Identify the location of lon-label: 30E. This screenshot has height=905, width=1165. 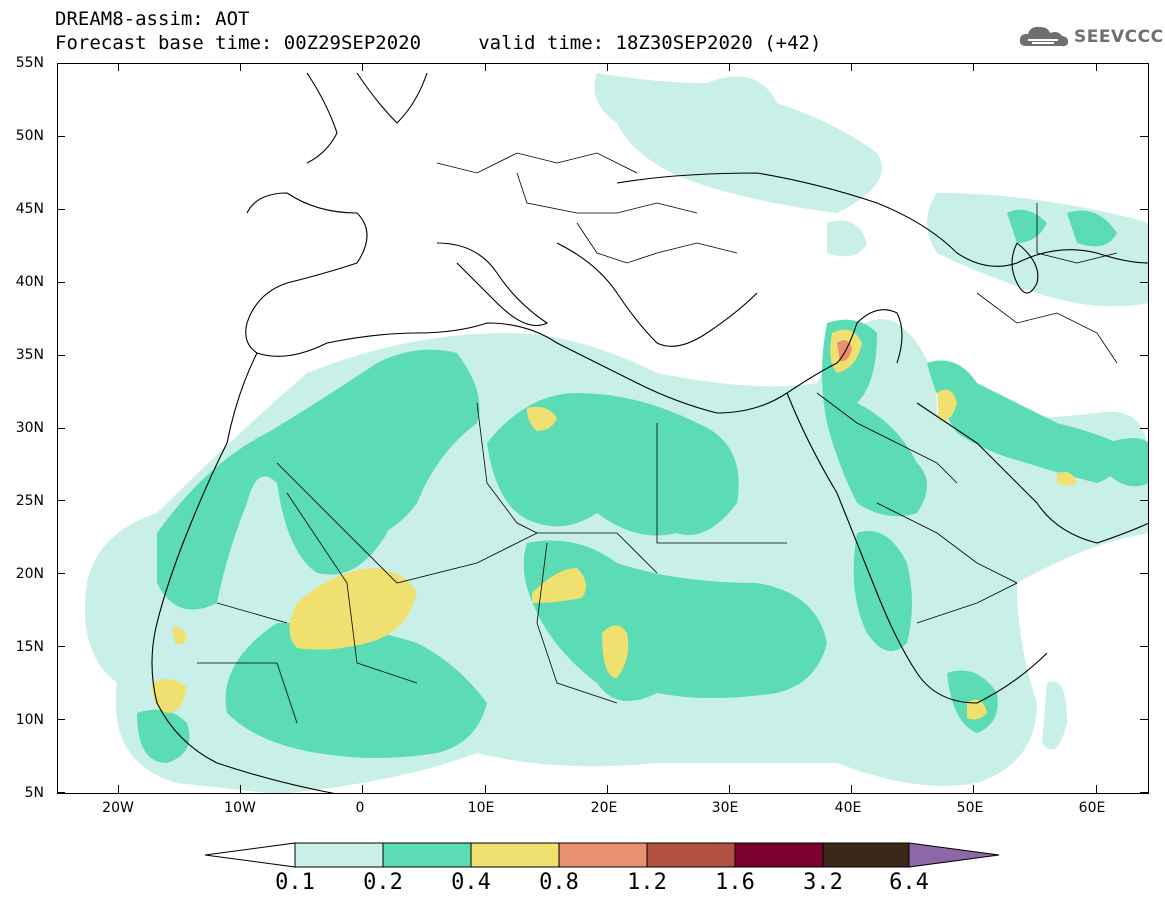
(725, 808).